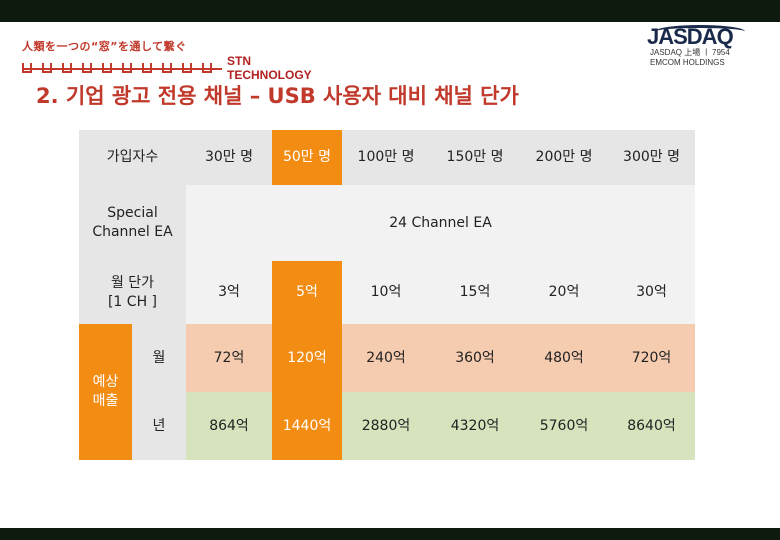 This screenshot has height=540, width=780. I want to click on subscribers-col-6: 300만 명, so click(651, 157).